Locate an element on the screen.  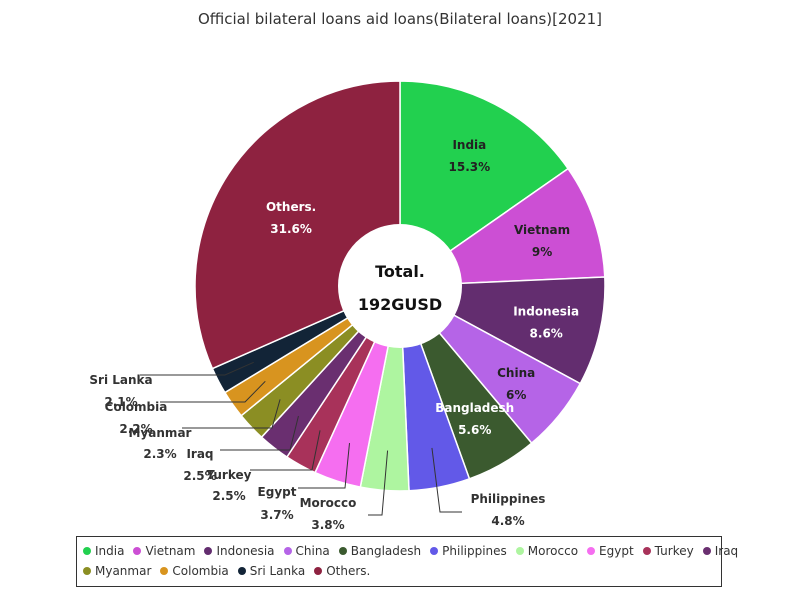
legend-label: Iraq is located at coordinates (726, 551).